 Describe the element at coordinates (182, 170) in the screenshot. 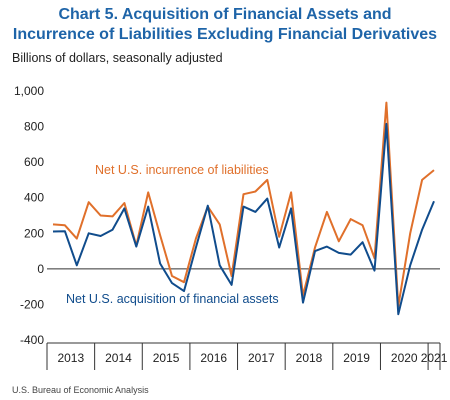

I see `series-label: Net U.S. incurrence of liabilities` at that location.